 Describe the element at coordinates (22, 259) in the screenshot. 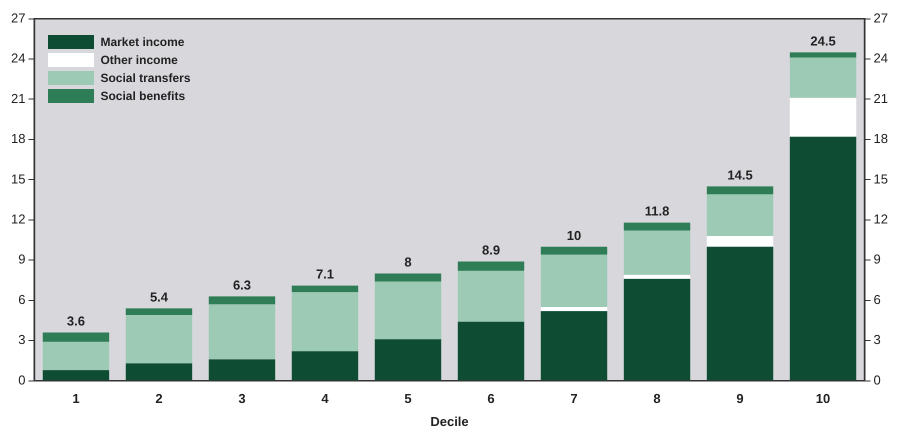

I see `y-tick-label: 9` at that location.